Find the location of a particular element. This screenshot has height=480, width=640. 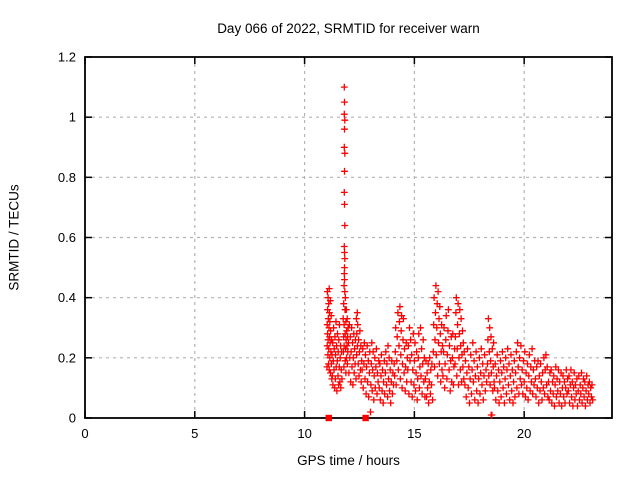

x-tick-label: 15 is located at coordinates (414, 433).